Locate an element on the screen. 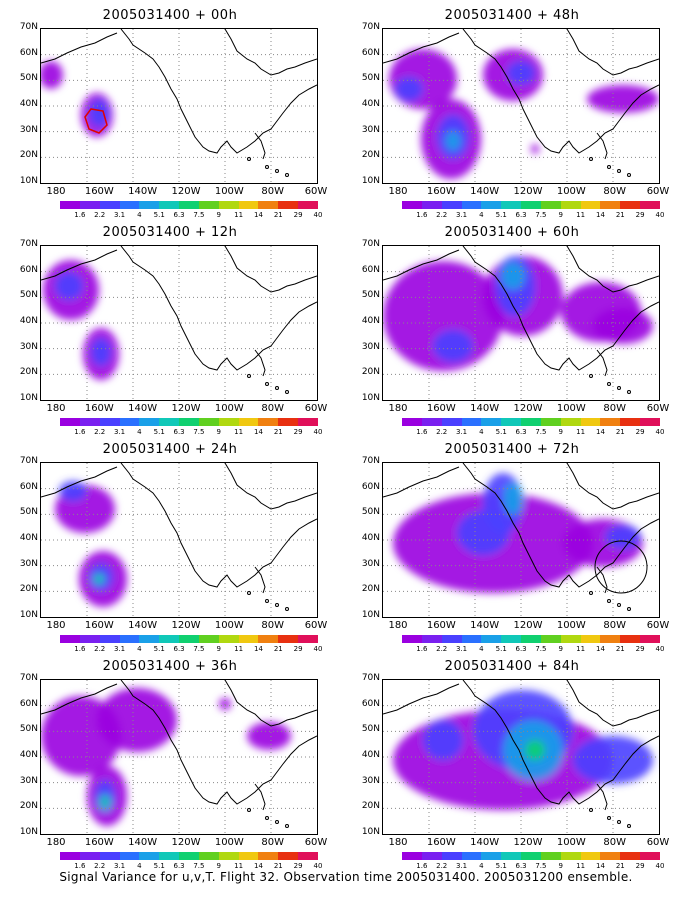 The height and width of the screenshot is (900, 692). lon-tick-label: 60W is located at coordinates (316, 408).